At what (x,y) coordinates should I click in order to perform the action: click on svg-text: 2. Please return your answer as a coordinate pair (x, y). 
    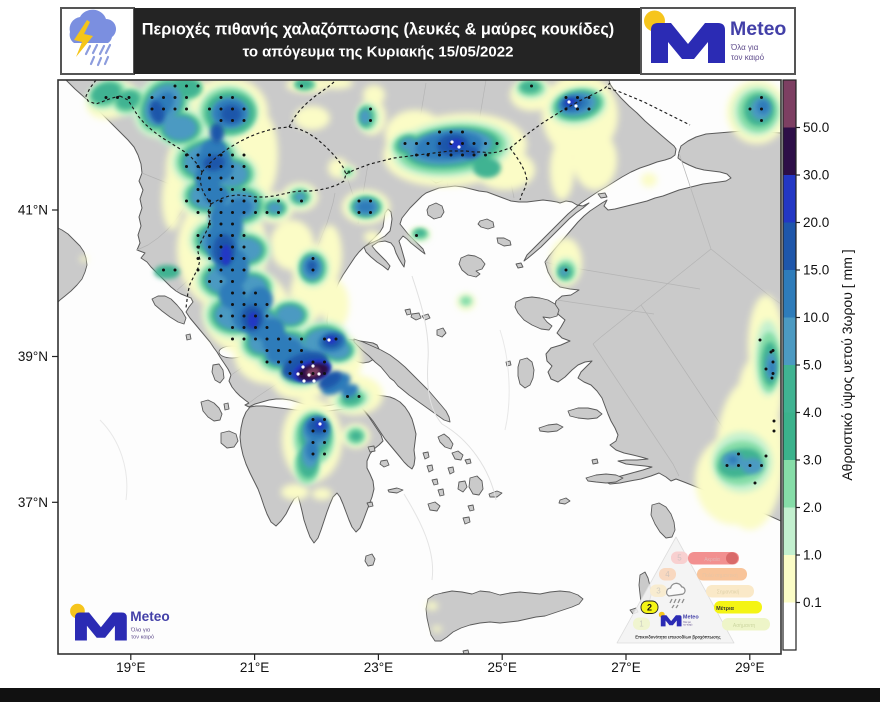
    Looking at the image, I should click on (649, 608).